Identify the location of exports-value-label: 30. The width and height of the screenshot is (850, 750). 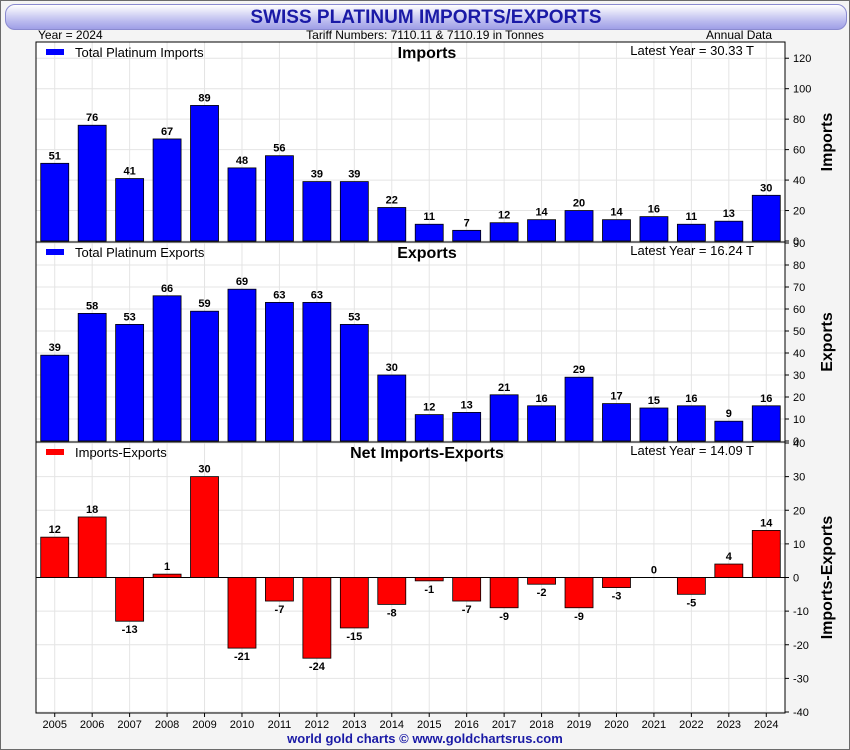
(392, 368).